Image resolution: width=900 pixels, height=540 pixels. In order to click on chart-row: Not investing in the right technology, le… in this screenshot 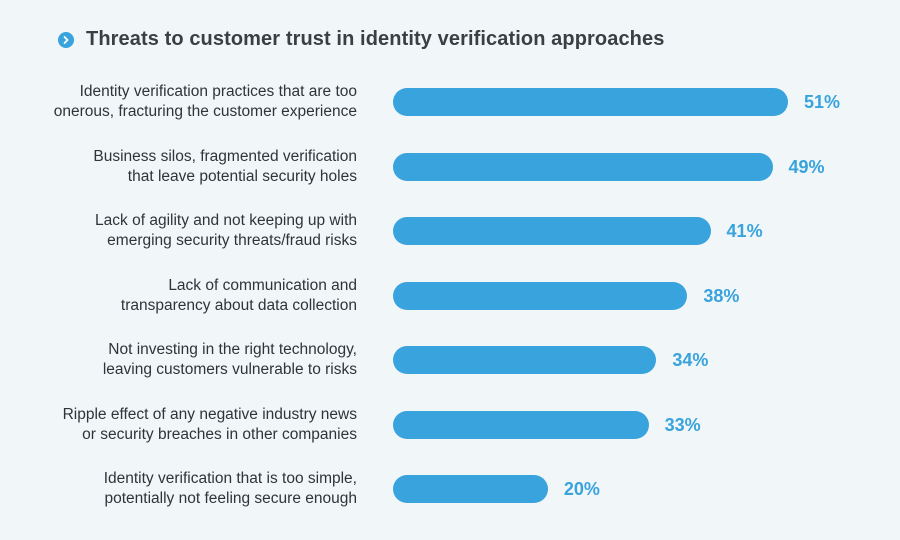, I will do `click(450, 370)`.